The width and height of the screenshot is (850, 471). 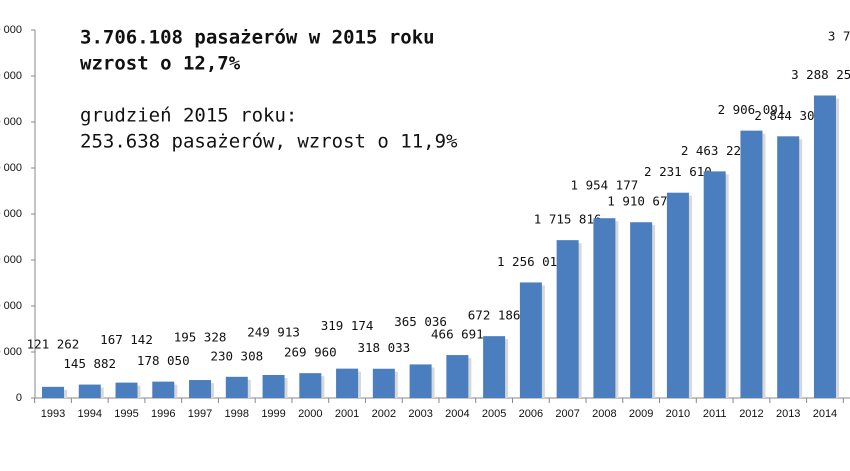 What do you see at coordinates (11, 260) in the screenshot?
I see `y-tick-label: 1 500 000` at bounding box center [11, 260].